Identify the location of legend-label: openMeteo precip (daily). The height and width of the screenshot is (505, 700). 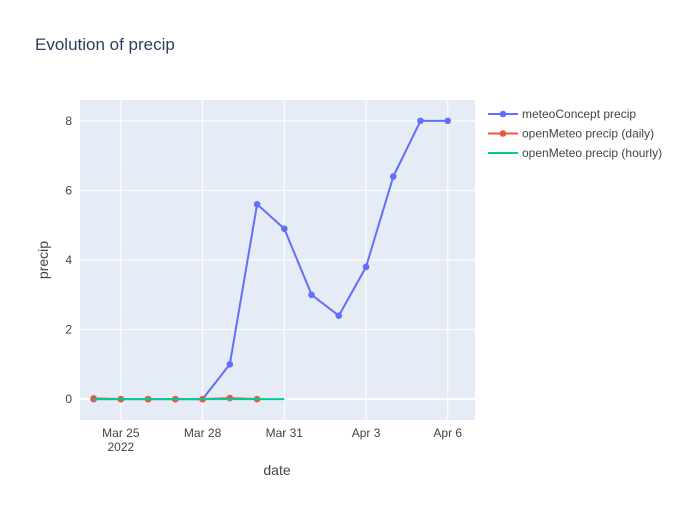
(588, 134).